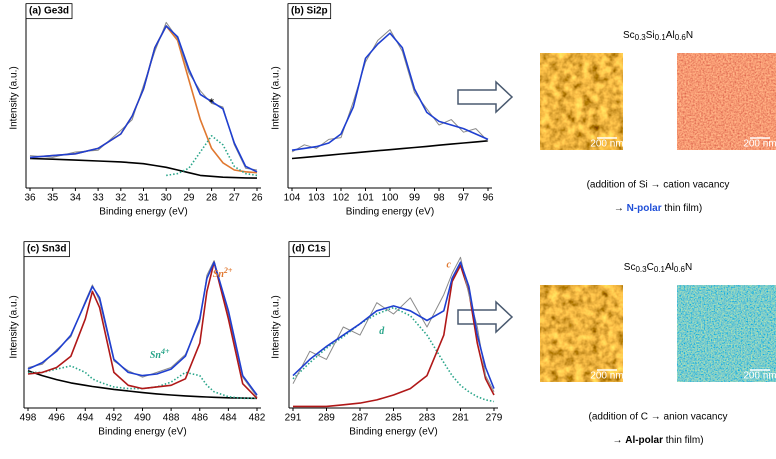  I want to click on annotation-text: *, so click(211, 103).